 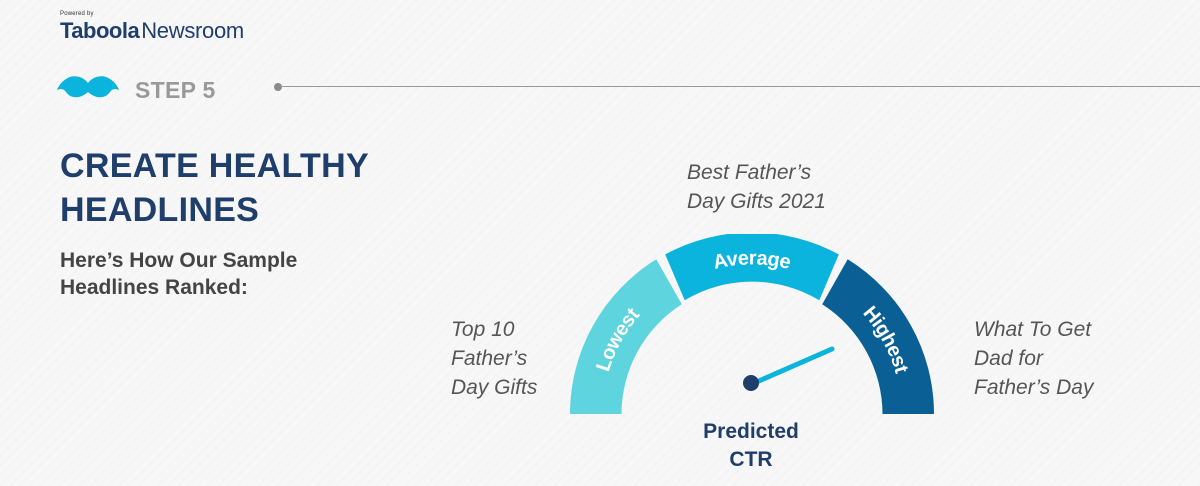 I want to click on subtitle-line-1: Here’s How Our Sample, so click(x=179, y=260).